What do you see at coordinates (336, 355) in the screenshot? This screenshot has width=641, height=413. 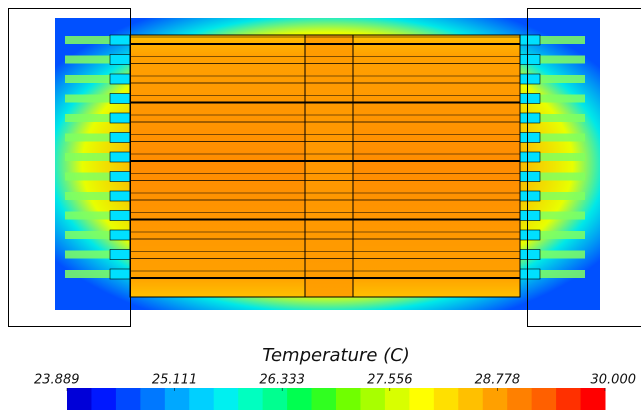 I see `colorbar-title: Temperature (C)` at bounding box center [336, 355].